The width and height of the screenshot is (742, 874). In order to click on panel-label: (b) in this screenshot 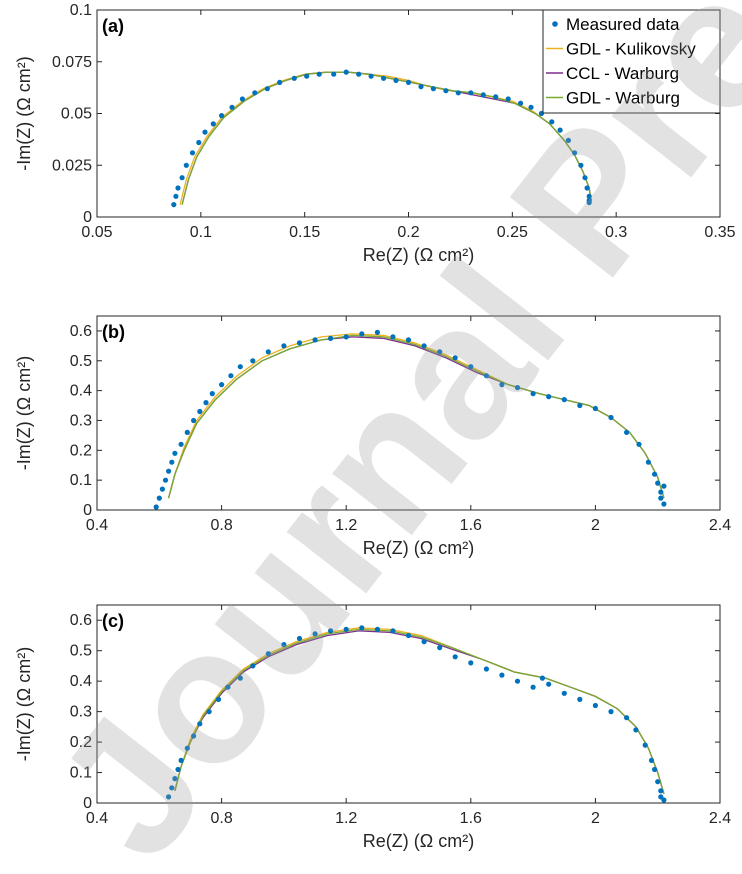, I will do `click(113, 332)`.